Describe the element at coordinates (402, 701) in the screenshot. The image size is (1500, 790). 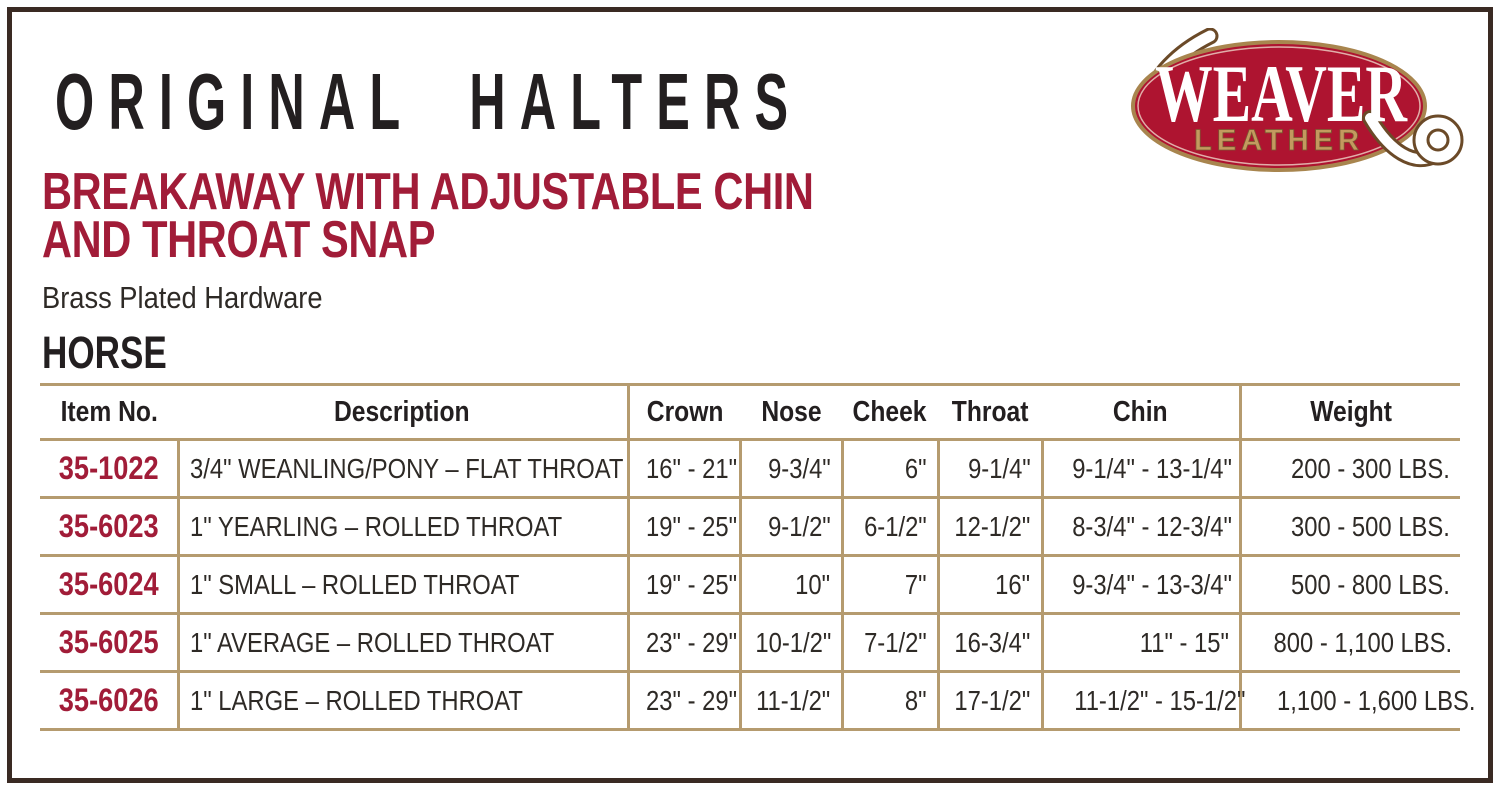
I see `cell-description: 1" LARGE – ROLLED THROAT` at that location.